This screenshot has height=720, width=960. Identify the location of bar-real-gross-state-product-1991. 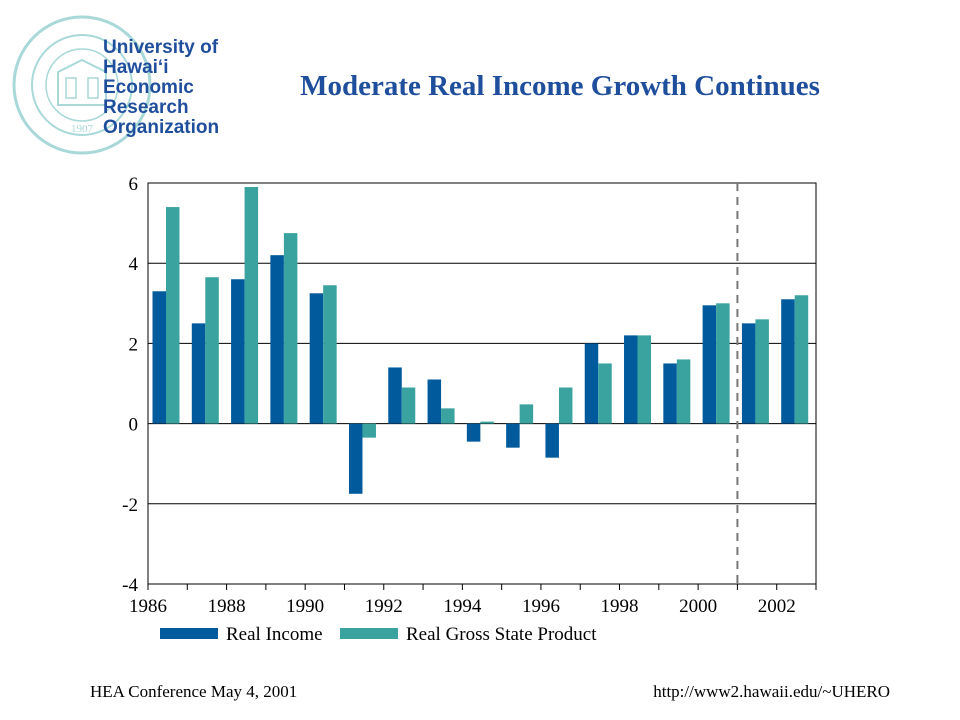
(369, 430).